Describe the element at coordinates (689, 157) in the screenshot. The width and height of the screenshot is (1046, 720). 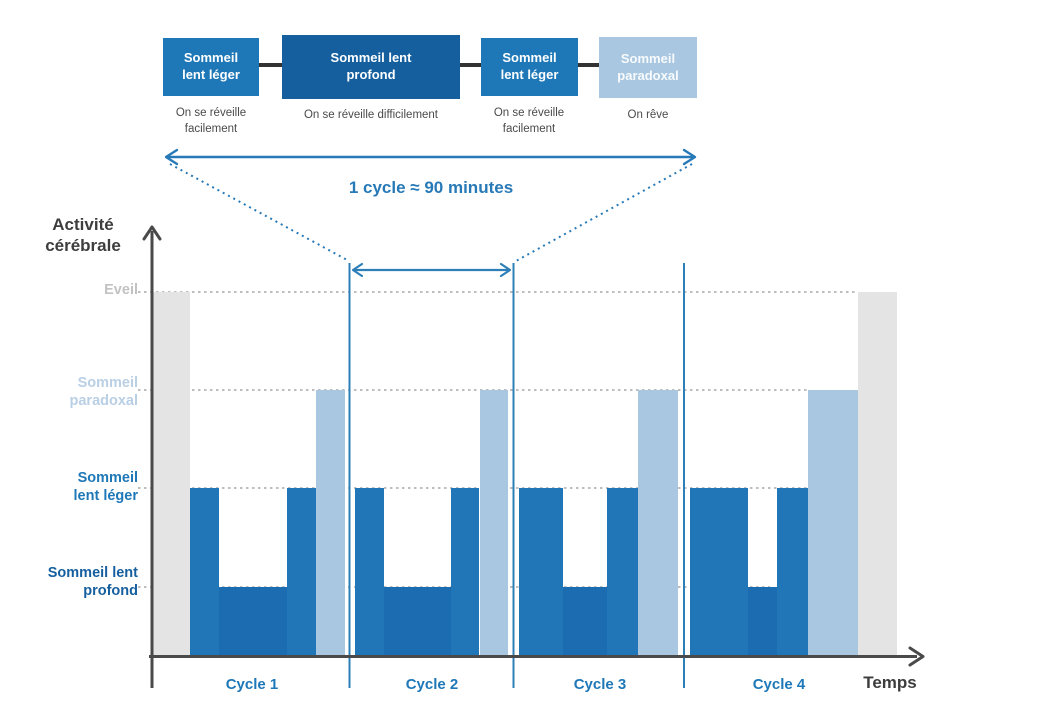
I see `cycle-span-arrowhead-right-icon` at that location.